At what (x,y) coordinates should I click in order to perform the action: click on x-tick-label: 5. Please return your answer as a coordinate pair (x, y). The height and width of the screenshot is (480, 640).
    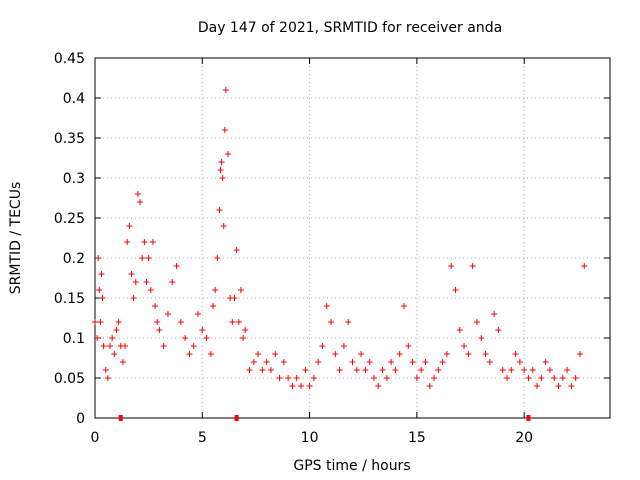
    Looking at the image, I should click on (202, 438).